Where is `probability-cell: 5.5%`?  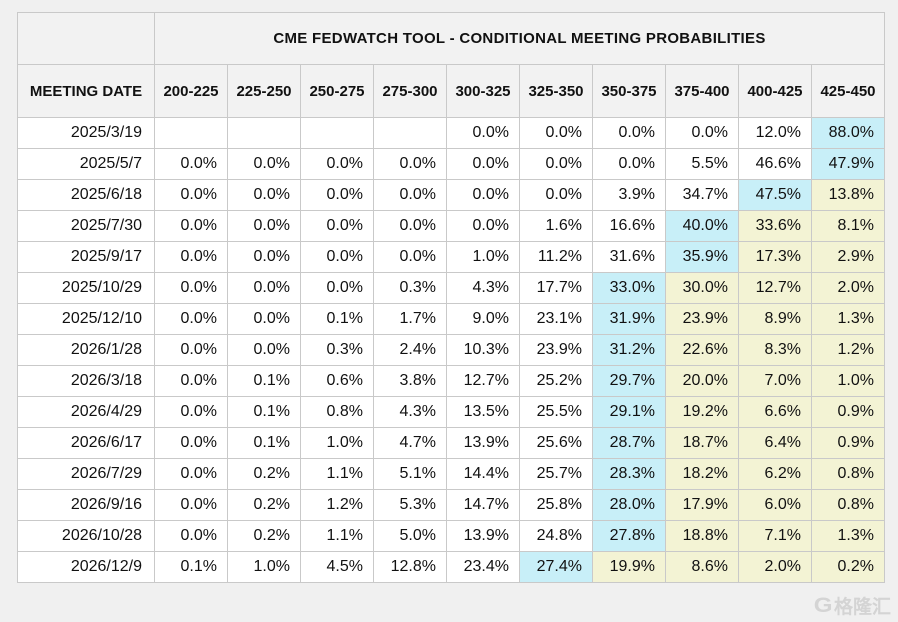
probability-cell: 5.5% is located at coordinates (702, 164).